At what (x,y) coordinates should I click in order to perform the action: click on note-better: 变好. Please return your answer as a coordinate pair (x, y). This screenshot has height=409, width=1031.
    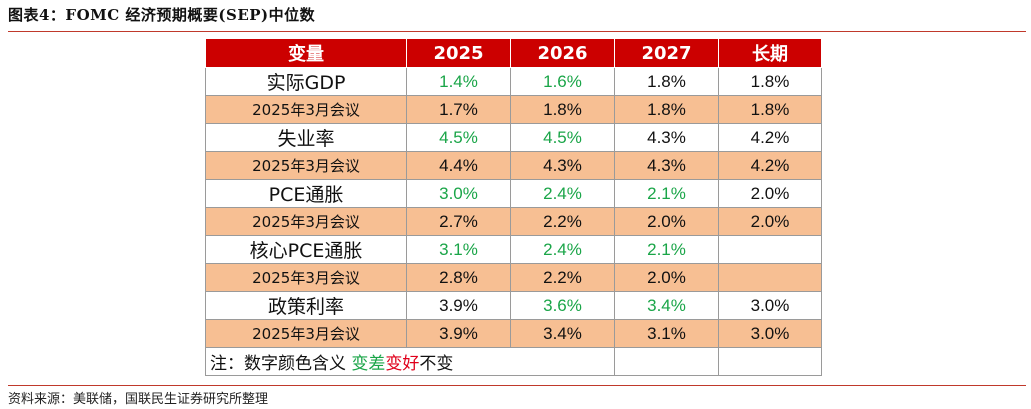
    Looking at the image, I should click on (402, 364).